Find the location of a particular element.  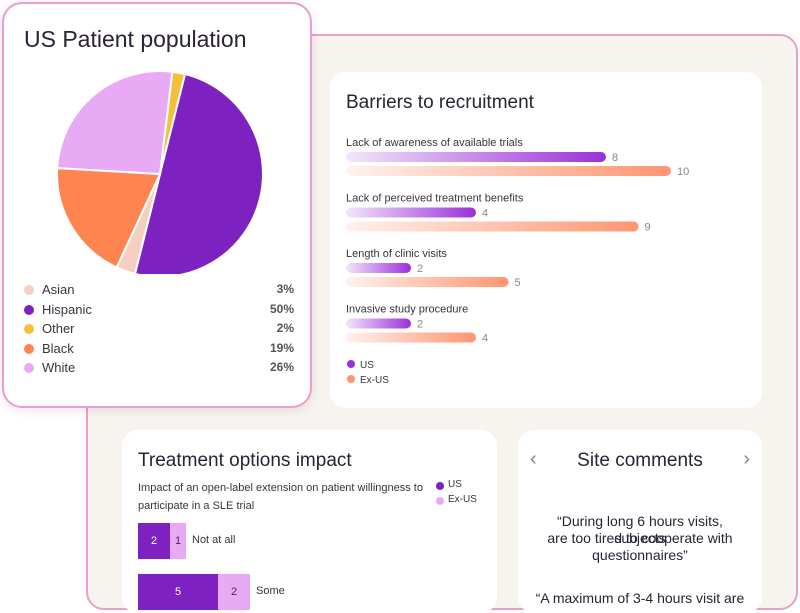

pie-slice-white is located at coordinates (115, 123).